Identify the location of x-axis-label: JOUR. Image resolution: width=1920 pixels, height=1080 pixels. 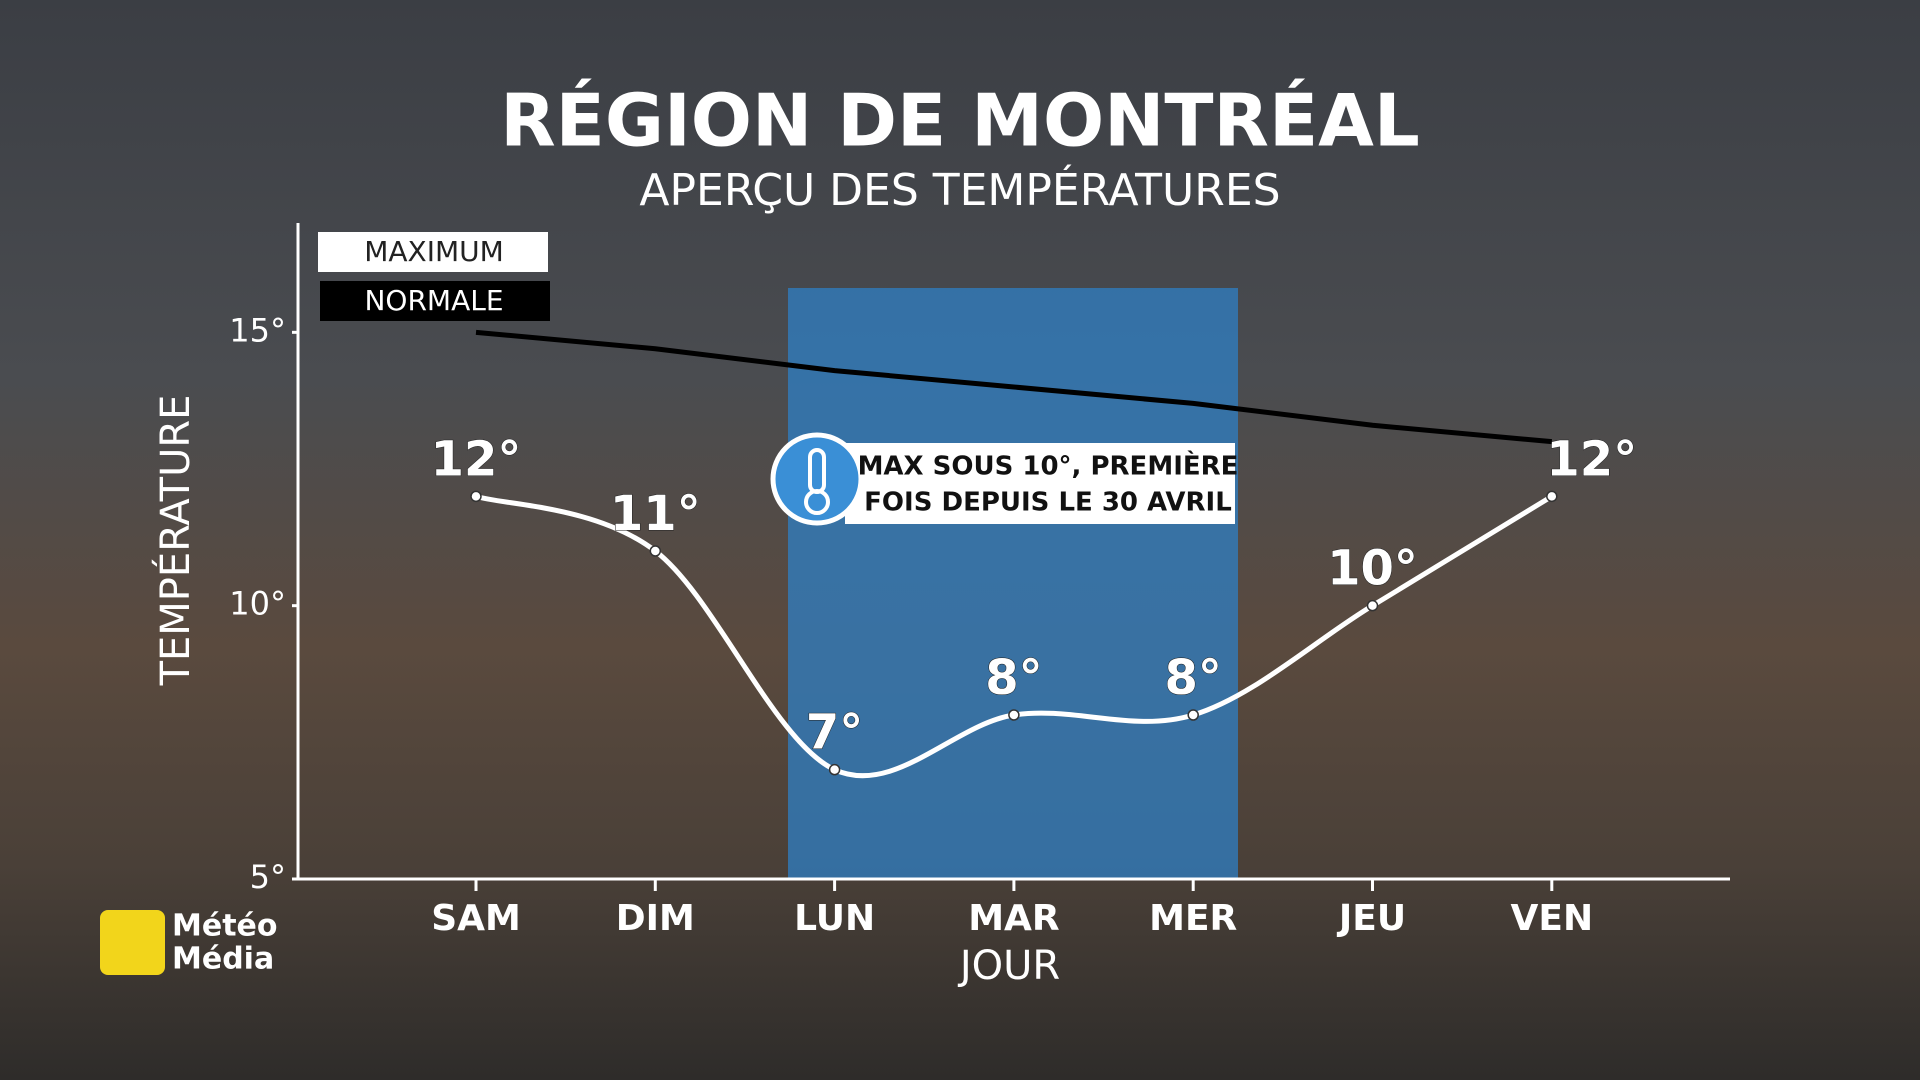
(1008, 966).